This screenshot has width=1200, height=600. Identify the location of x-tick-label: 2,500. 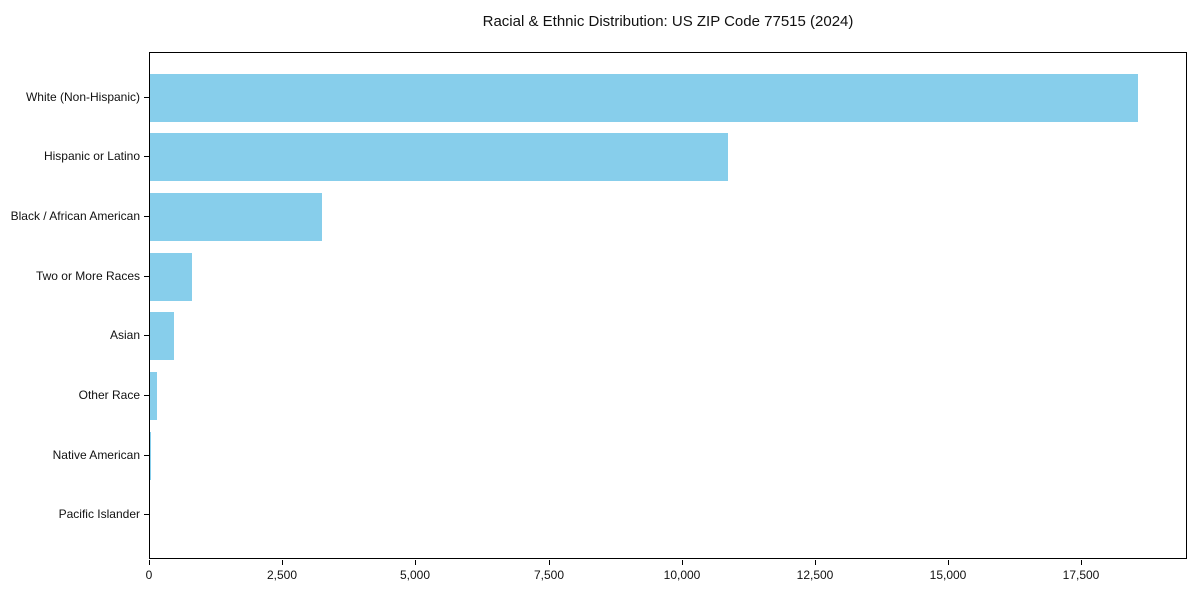
(282, 575).